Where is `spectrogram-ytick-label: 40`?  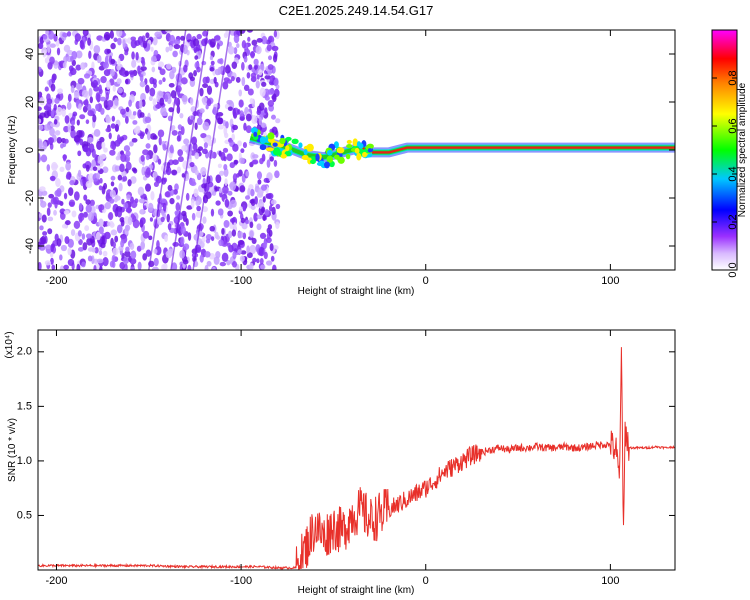
spectrogram-ytick-label: 40 is located at coordinates (30, 54).